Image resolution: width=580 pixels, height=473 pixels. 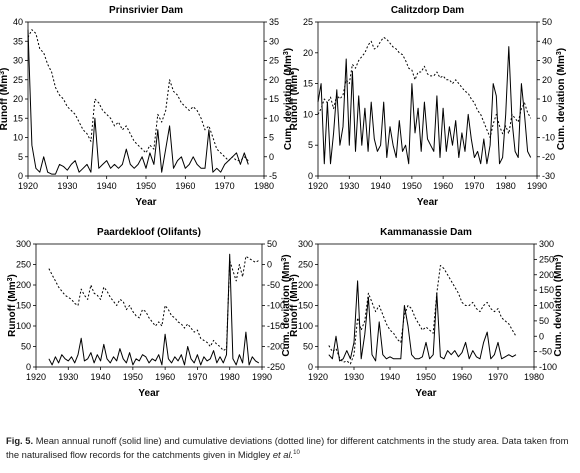 I want to click on y-tick-label: 50, so click(x=26, y=347).